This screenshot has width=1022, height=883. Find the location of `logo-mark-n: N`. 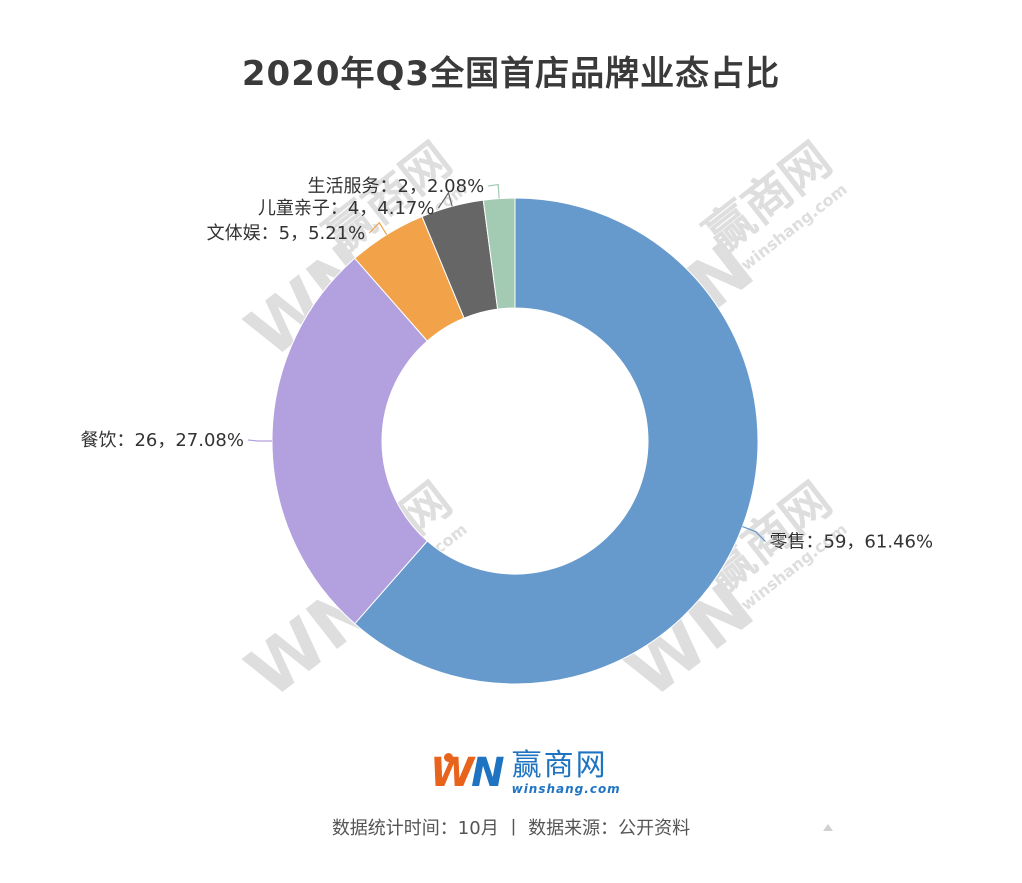

logo-mark-n: N is located at coordinates (488, 773).